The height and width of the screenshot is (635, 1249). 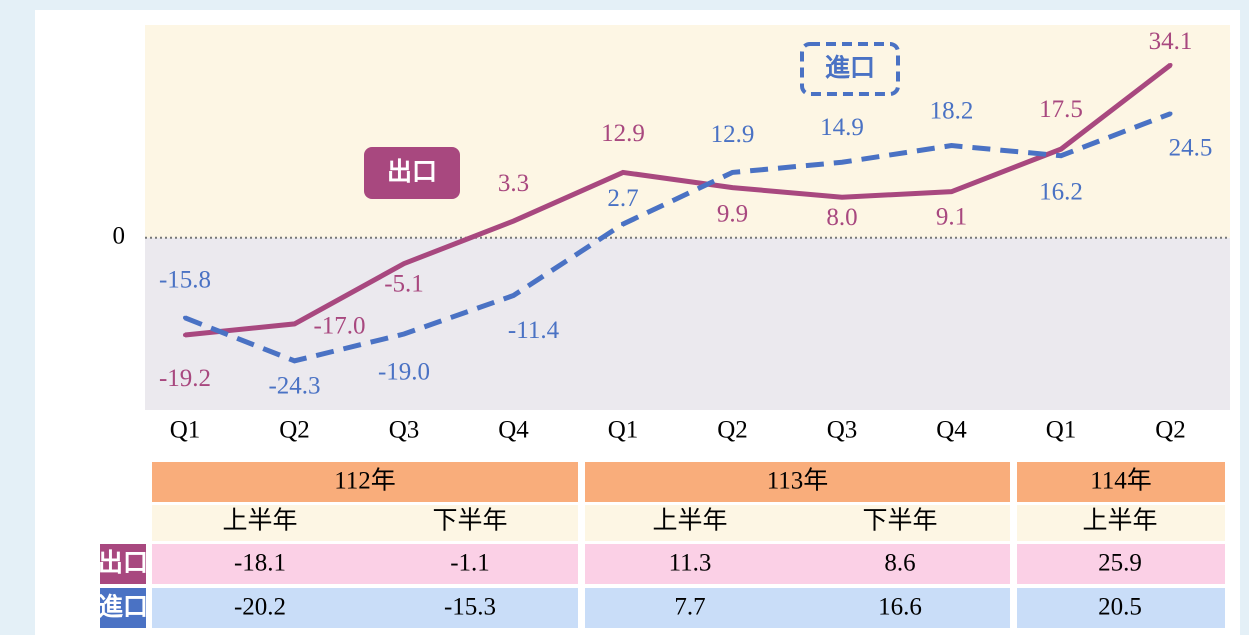 What do you see at coordinates (1191, 147) in the screenshot?
I see `value-label: 24.5` at bounding box center [1191, 147].